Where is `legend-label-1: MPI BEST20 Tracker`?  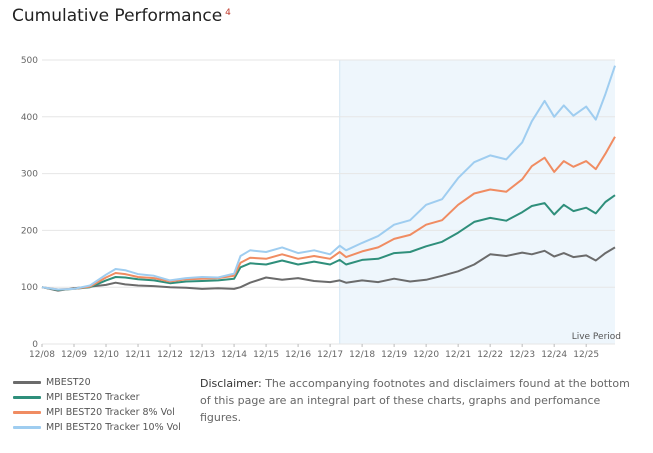 legend-label-1: MPI BEST20 Tracker is located at coordinates (93, 397).